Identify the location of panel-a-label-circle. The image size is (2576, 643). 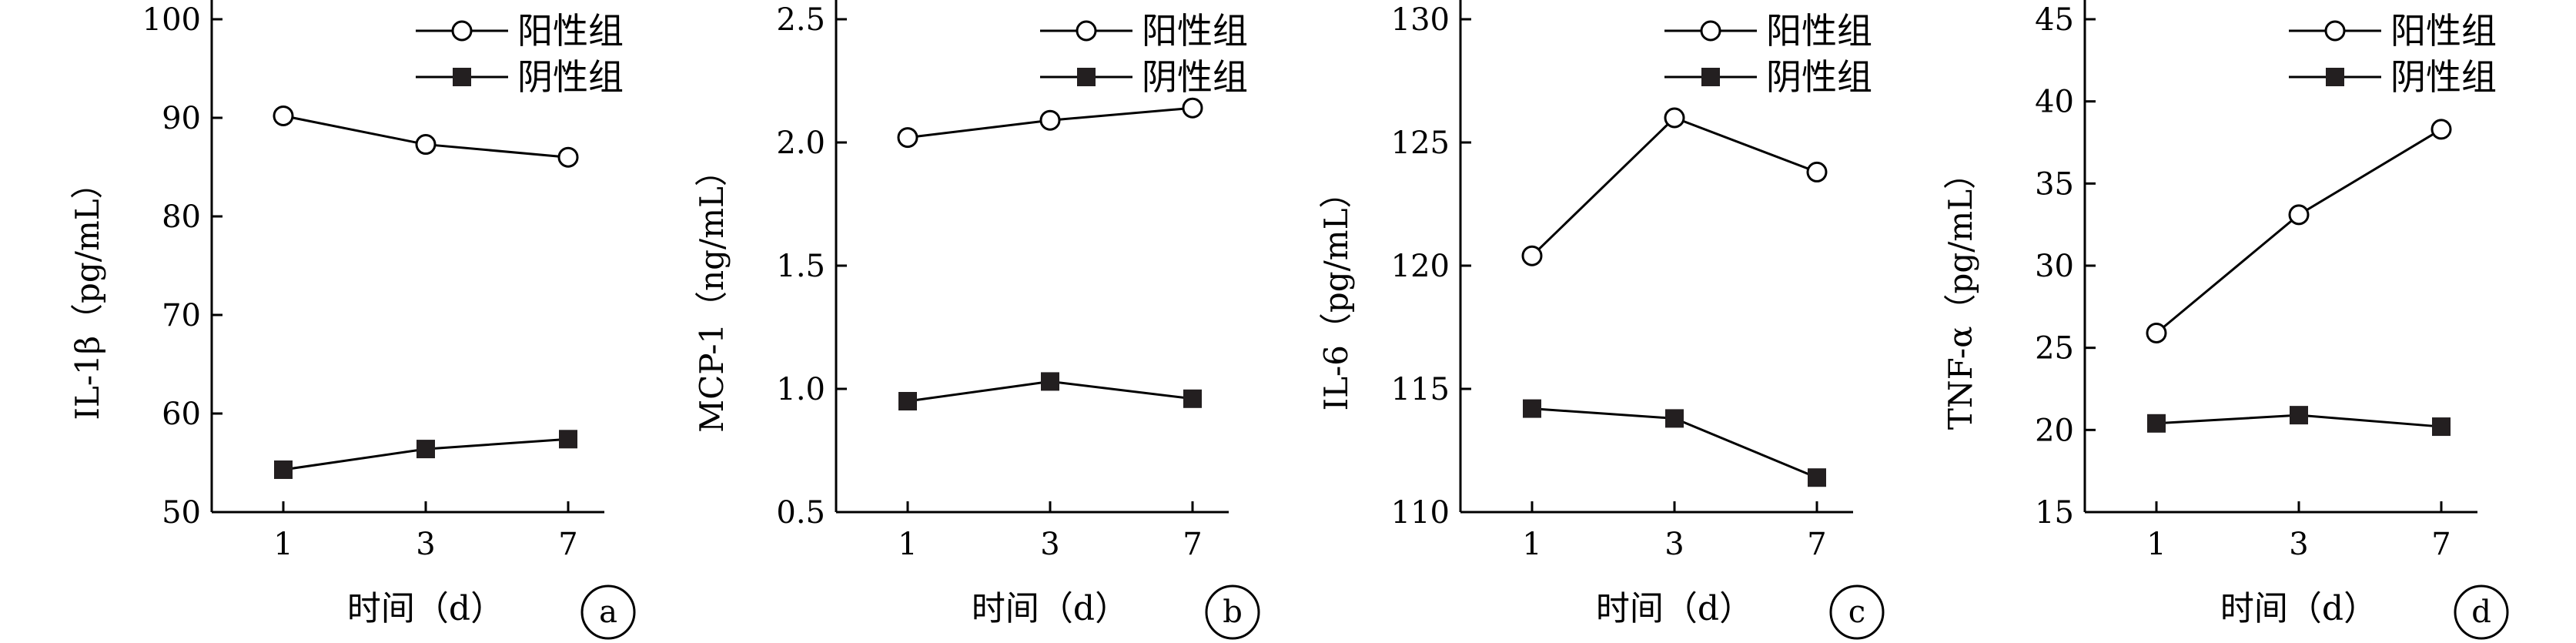
(608, 612).